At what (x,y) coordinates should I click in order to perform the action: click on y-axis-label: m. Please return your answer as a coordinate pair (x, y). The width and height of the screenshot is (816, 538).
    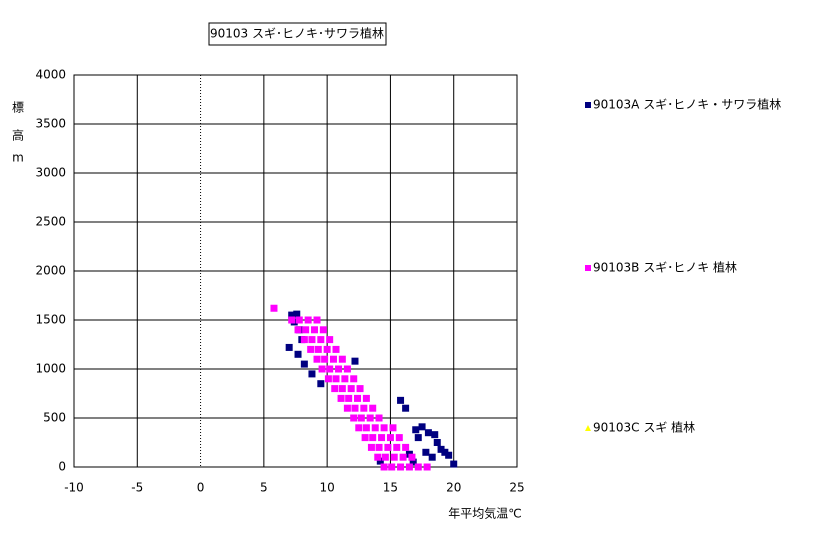
    Looking at the image, I should click on (18, 158).